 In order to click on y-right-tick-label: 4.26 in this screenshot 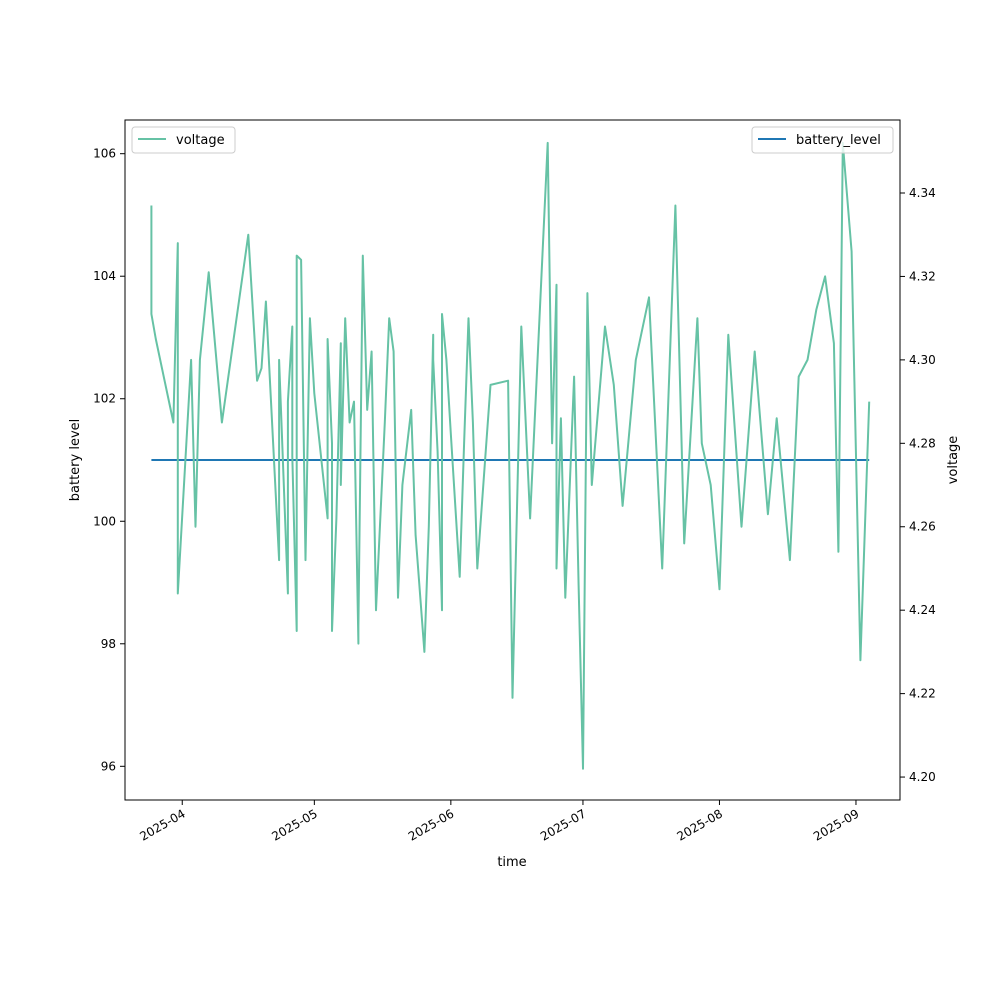, I will do `click(922, 527)`.